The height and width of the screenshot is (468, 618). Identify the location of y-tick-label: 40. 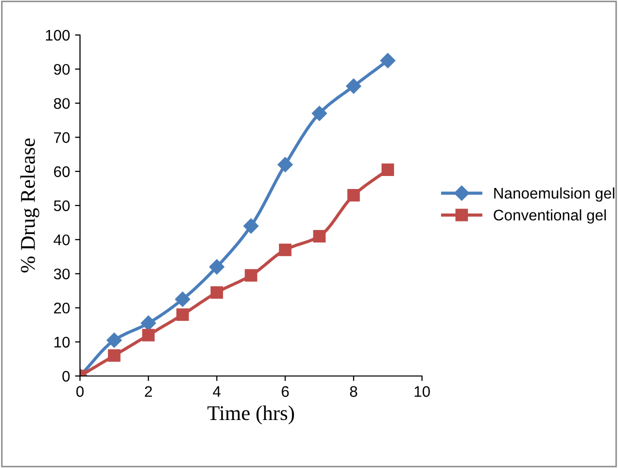
(62, 240).